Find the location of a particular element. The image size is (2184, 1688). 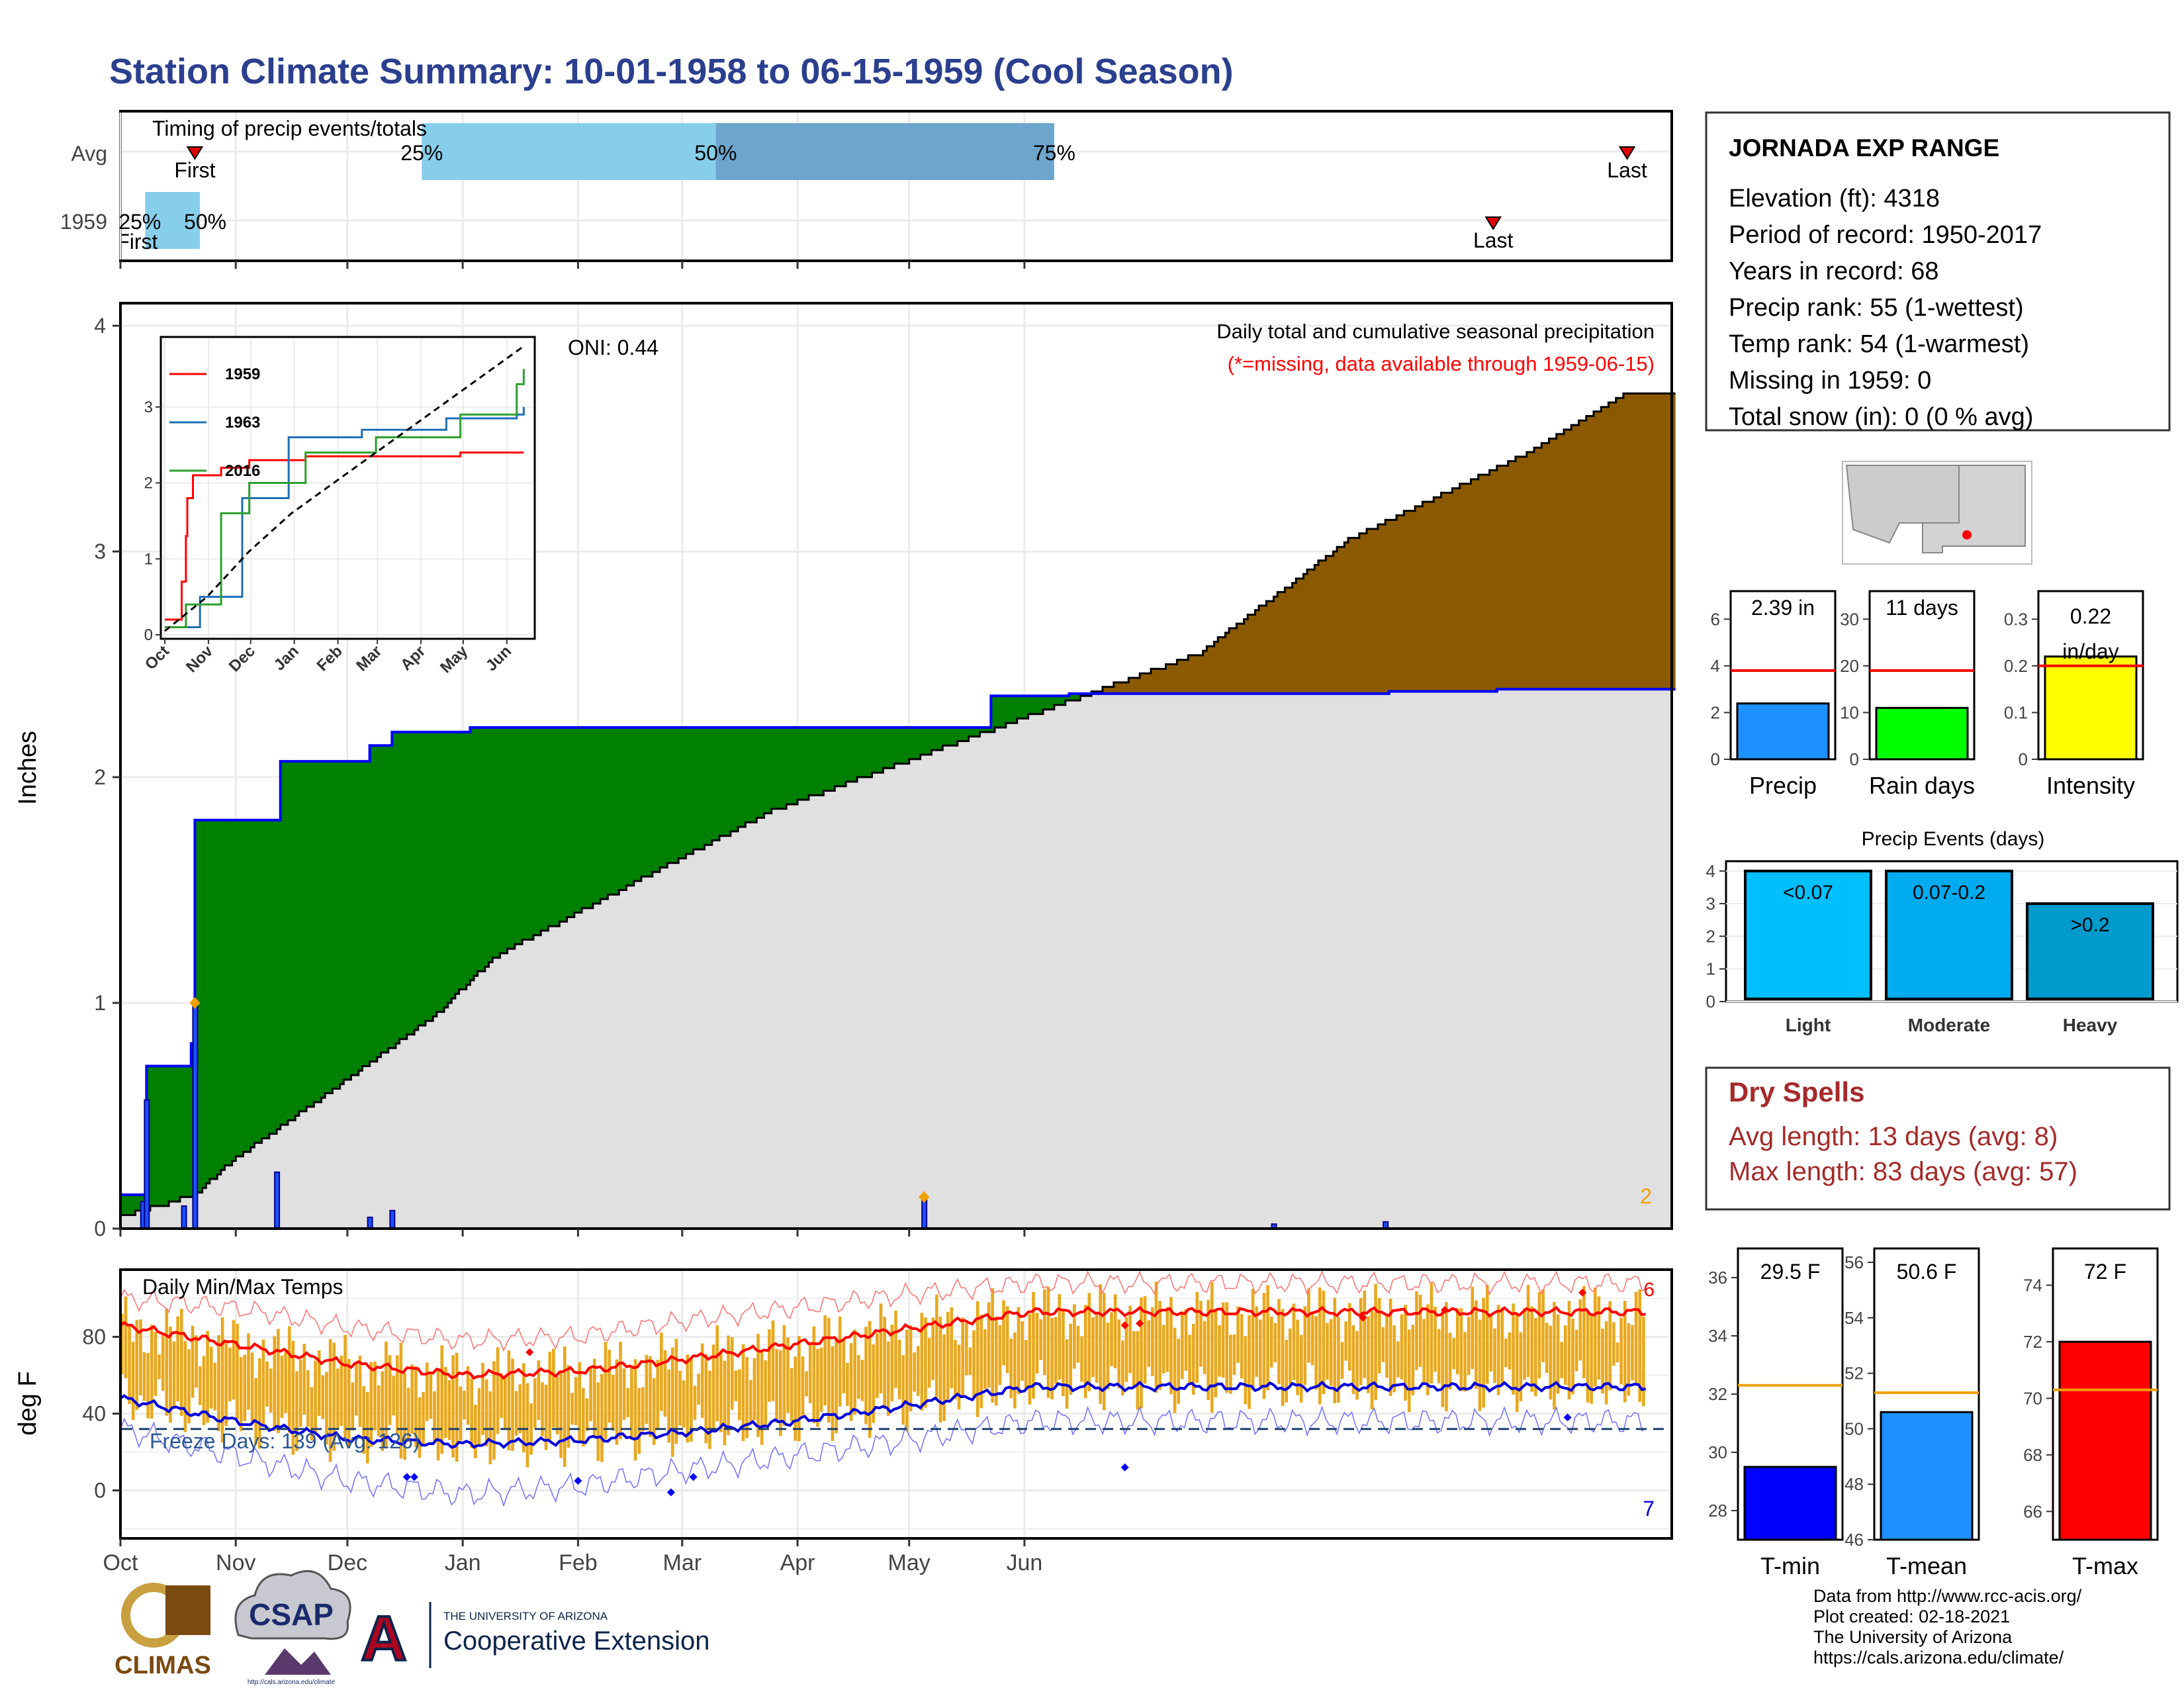

events-bar is located at coordinates (1808, 934).